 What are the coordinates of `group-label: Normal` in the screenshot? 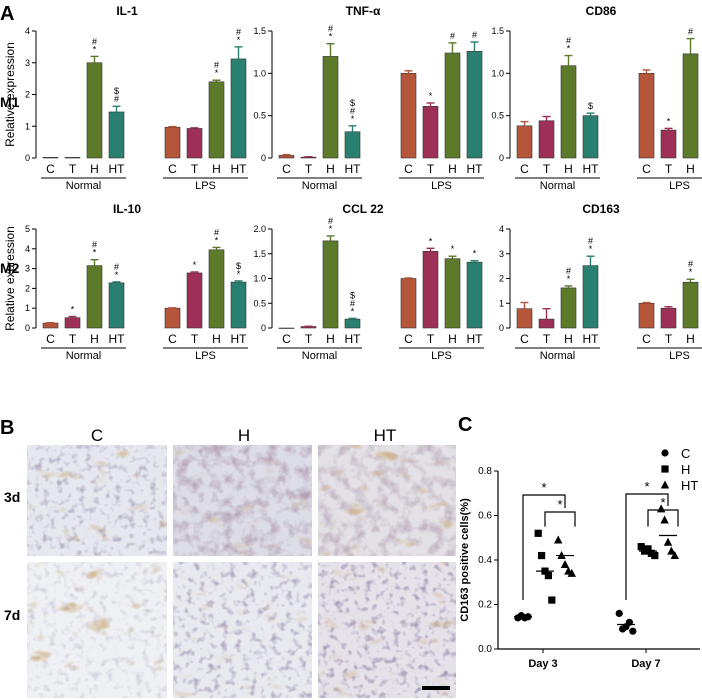 It's located at (319, 186).